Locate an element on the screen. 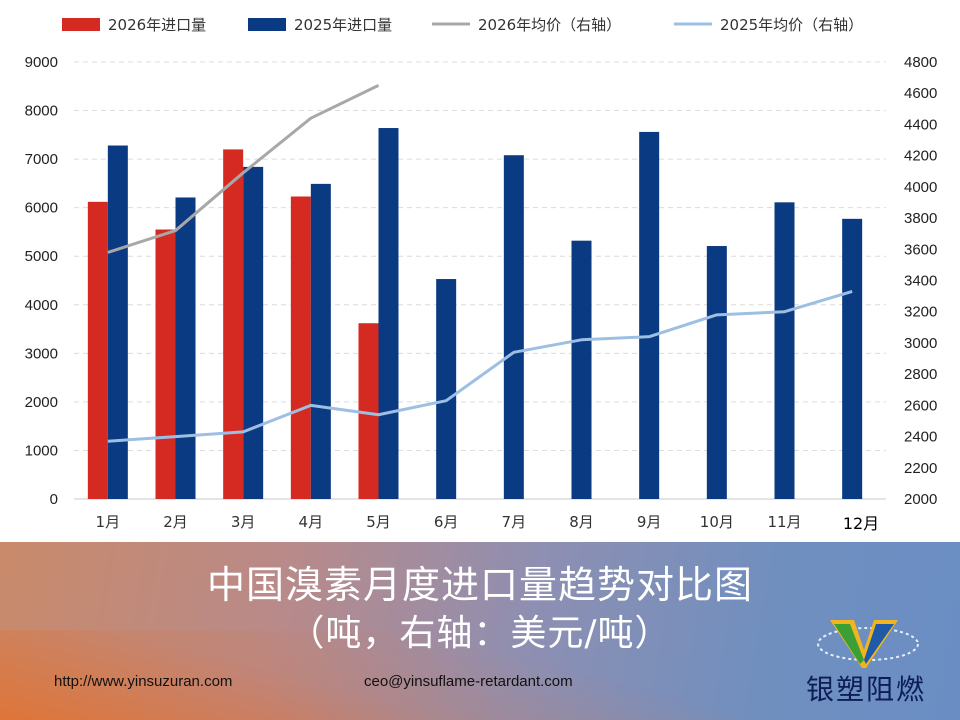  right-tick-label: 2800 is located at coordinates (920, 374).